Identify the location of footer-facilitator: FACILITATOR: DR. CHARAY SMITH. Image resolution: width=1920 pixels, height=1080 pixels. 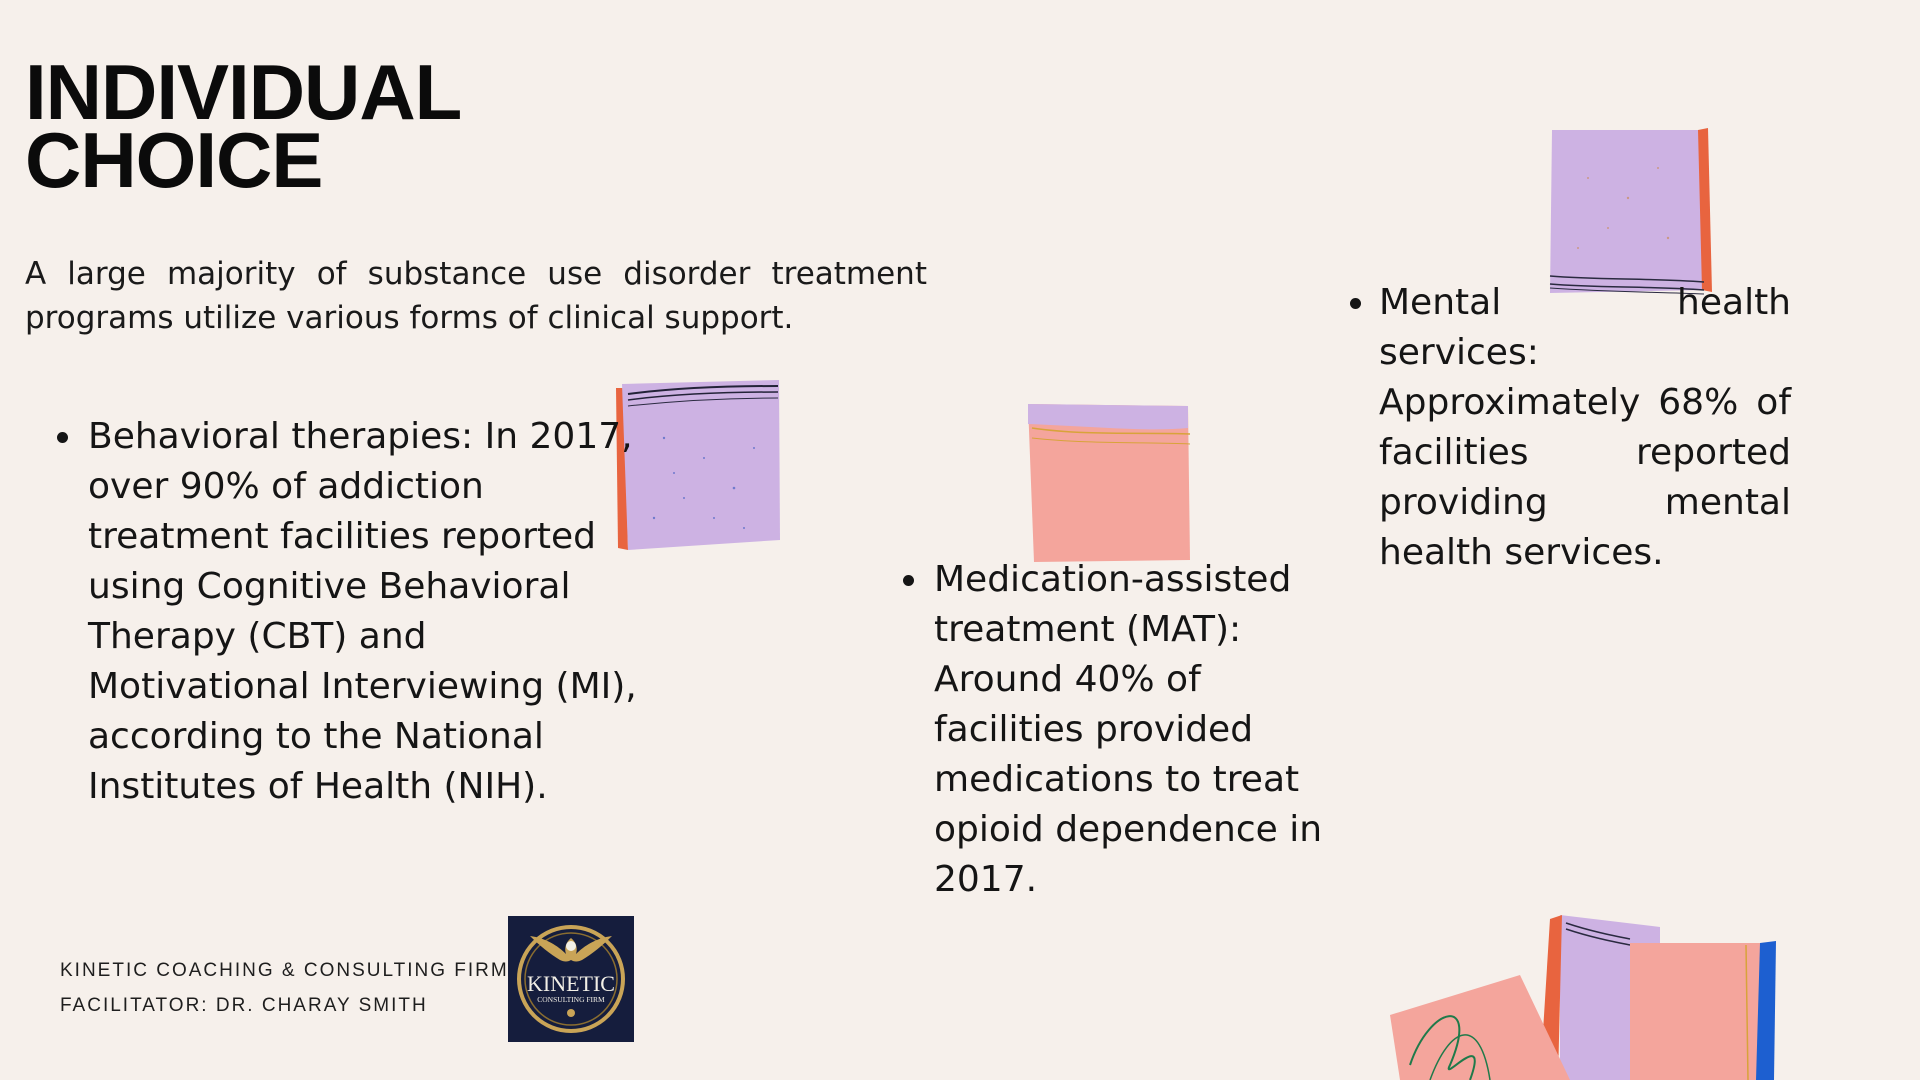
(244, 1005).